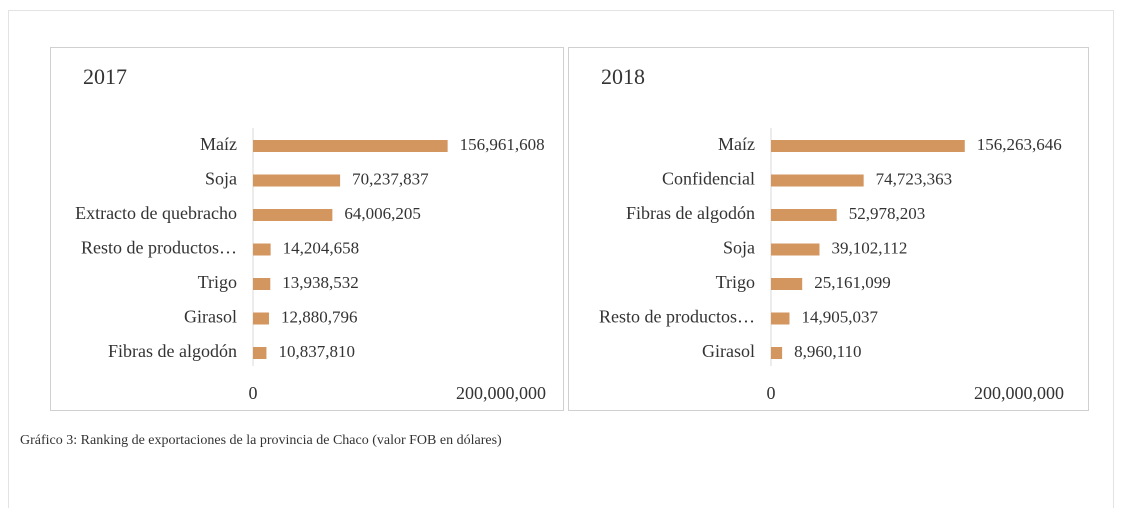 This screenshot has width=1122, height=513. What do you see at coordinates (321, 247) in the screenshot?
I see `value-label: 14,204,658` at bounding box center [321, 247].